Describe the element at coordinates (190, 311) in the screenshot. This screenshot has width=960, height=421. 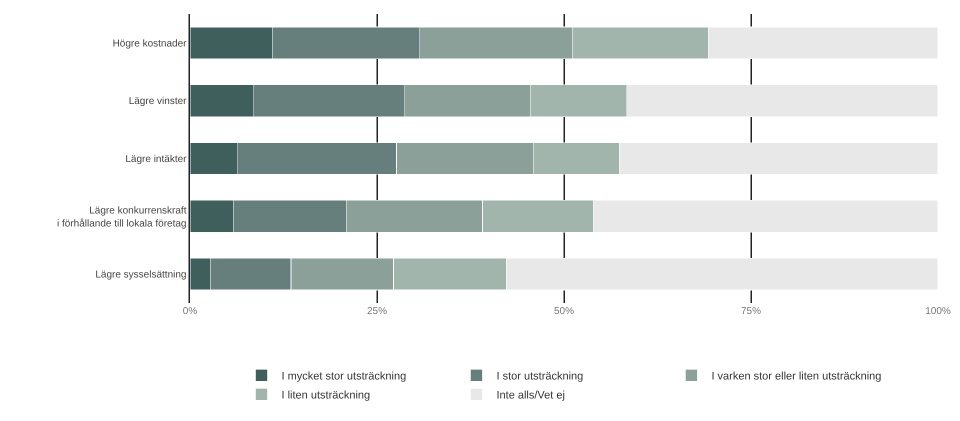
I see `x-tick-label: 0%` at that location.